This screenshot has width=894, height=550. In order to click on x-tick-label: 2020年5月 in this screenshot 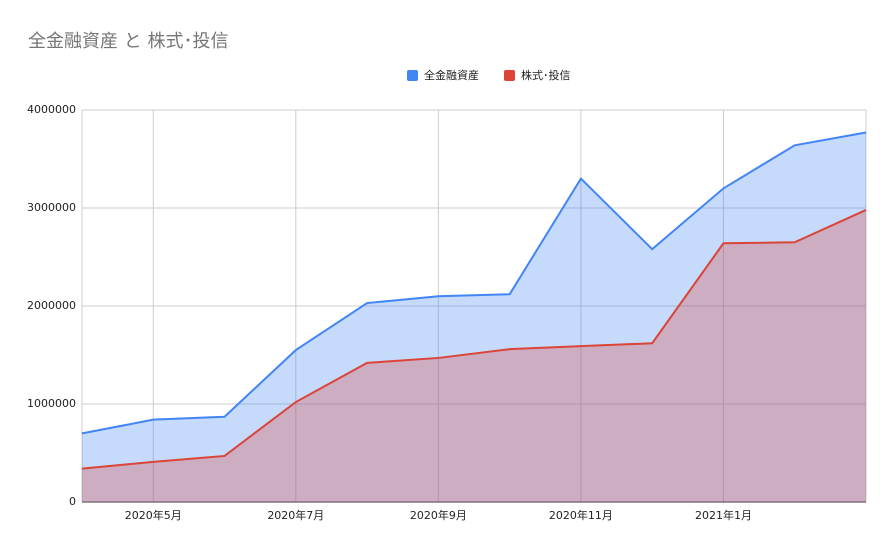, I will do `click(153, 515)`.